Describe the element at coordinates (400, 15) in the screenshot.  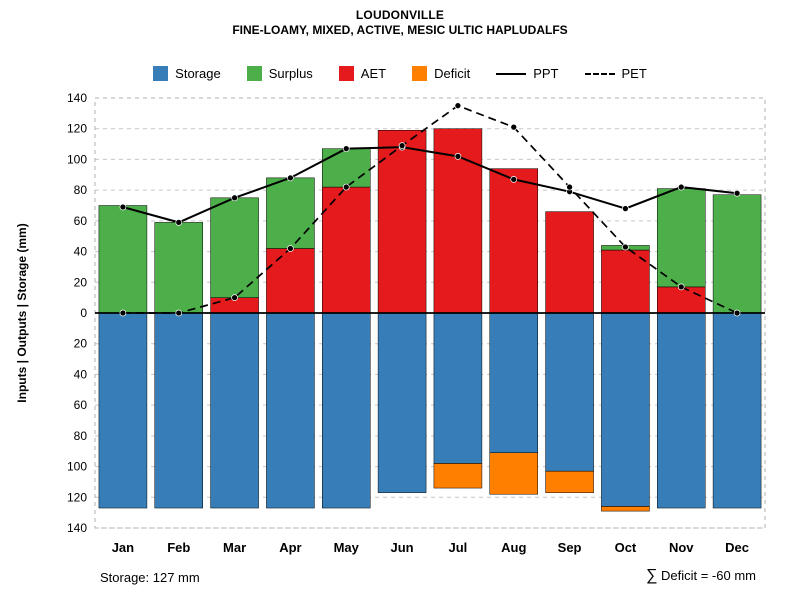
I see `page-title: LOUDONVILLE` at that location.